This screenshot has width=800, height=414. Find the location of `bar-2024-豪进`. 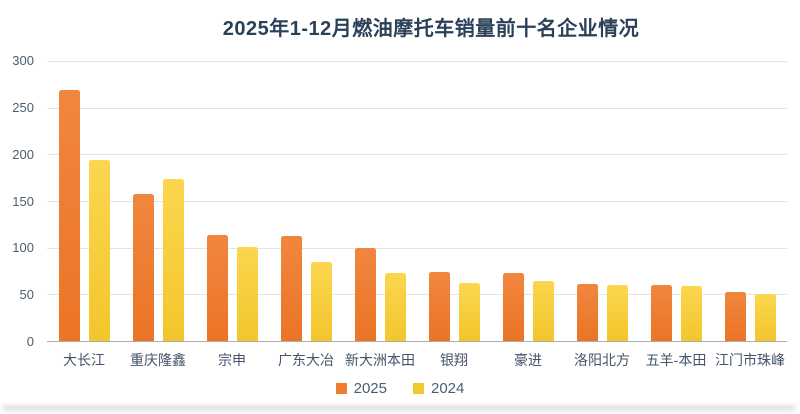

bar-2024-豪进 is located at coordinates (543, 311).